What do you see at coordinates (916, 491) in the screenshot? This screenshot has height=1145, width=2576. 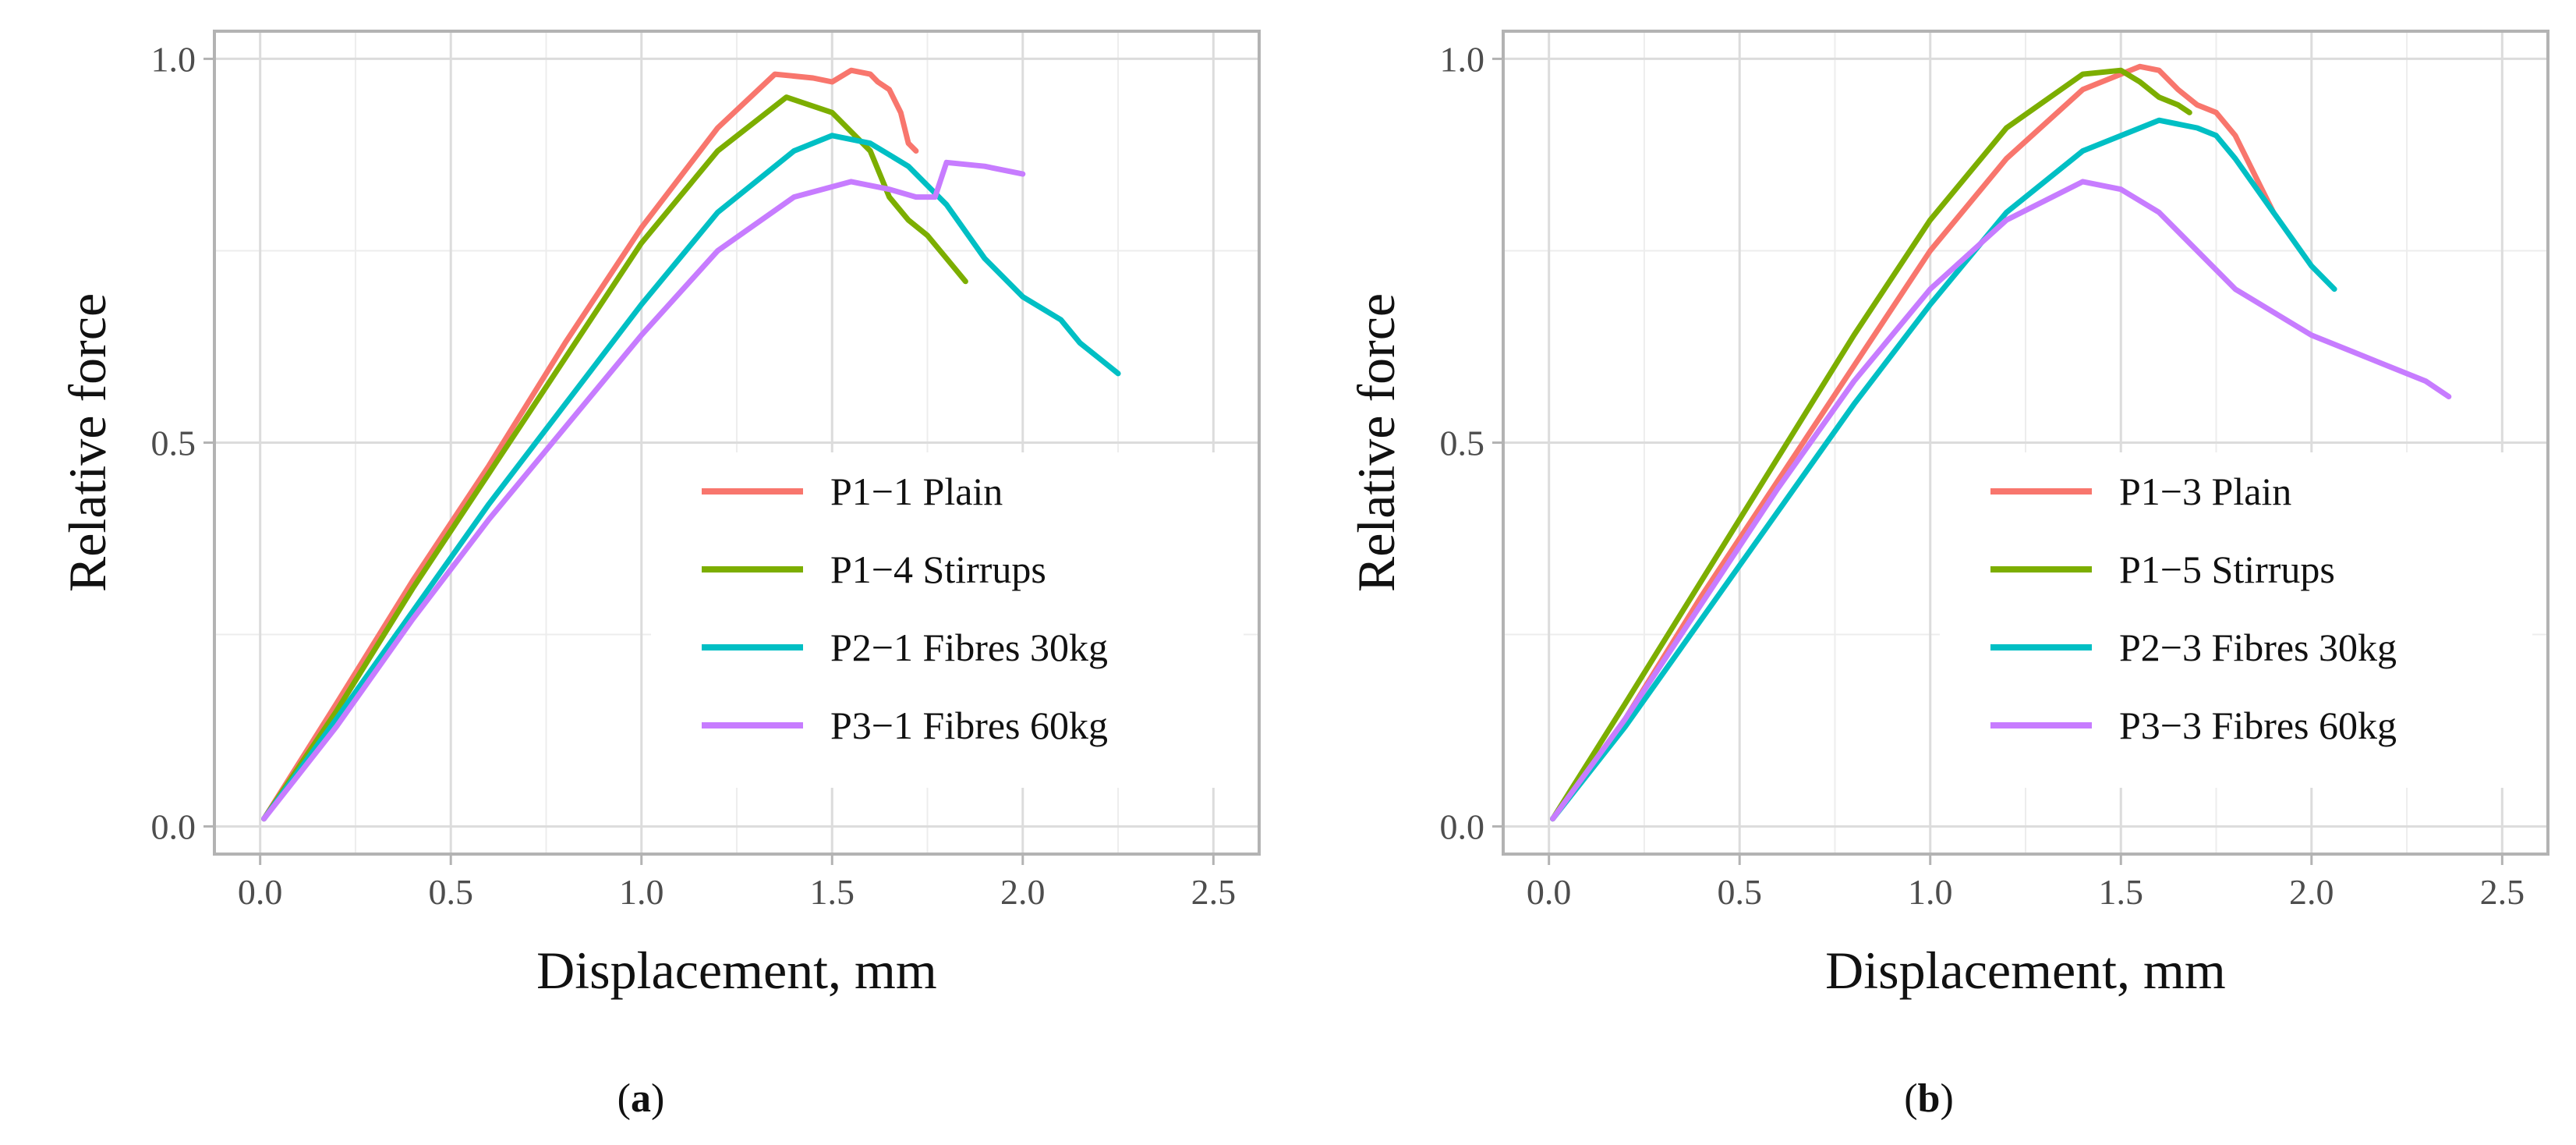 I see `legend-label-0: P1−1 Plain` at bounding box center [916, 491].